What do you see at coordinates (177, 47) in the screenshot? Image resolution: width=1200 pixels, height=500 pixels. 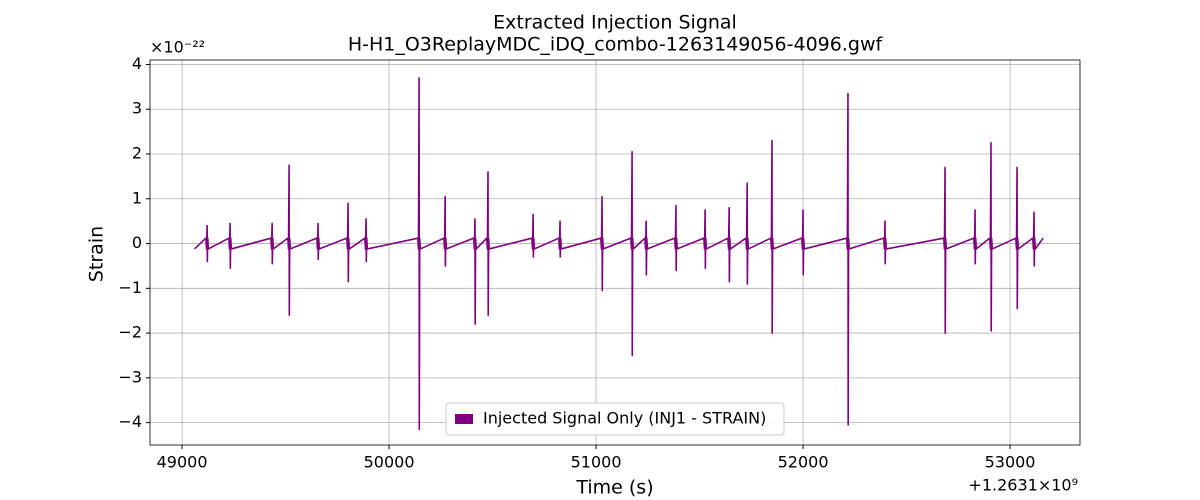 I see `y-multiplier-label: ×10⁻²²` at bounding box center [177, 47].